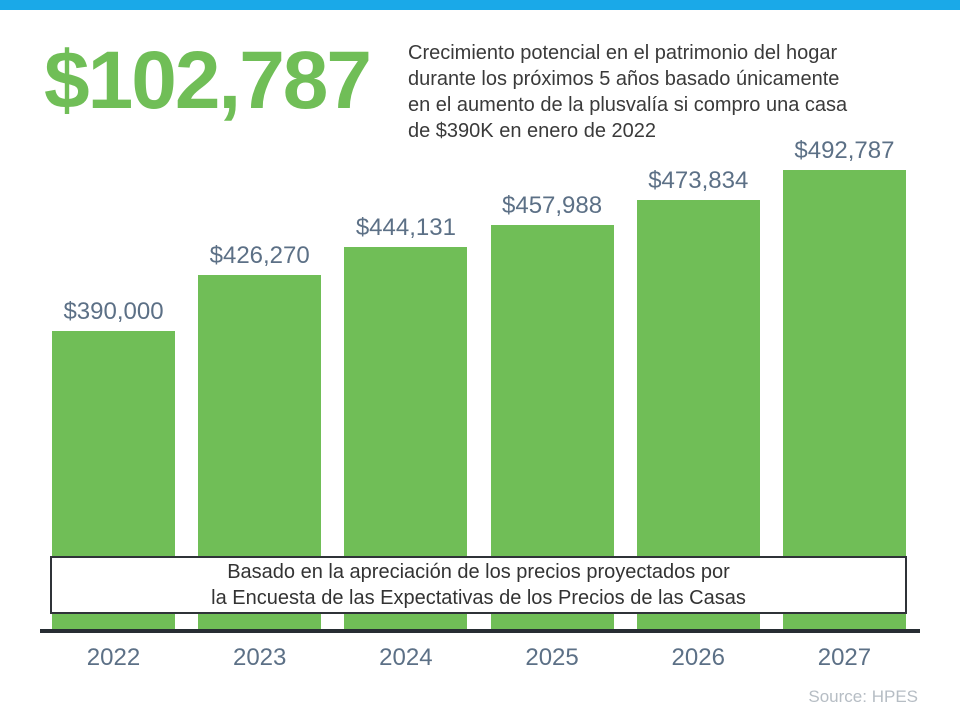 The image size is (960, 720). I want to click on bar, so click(844, 399).